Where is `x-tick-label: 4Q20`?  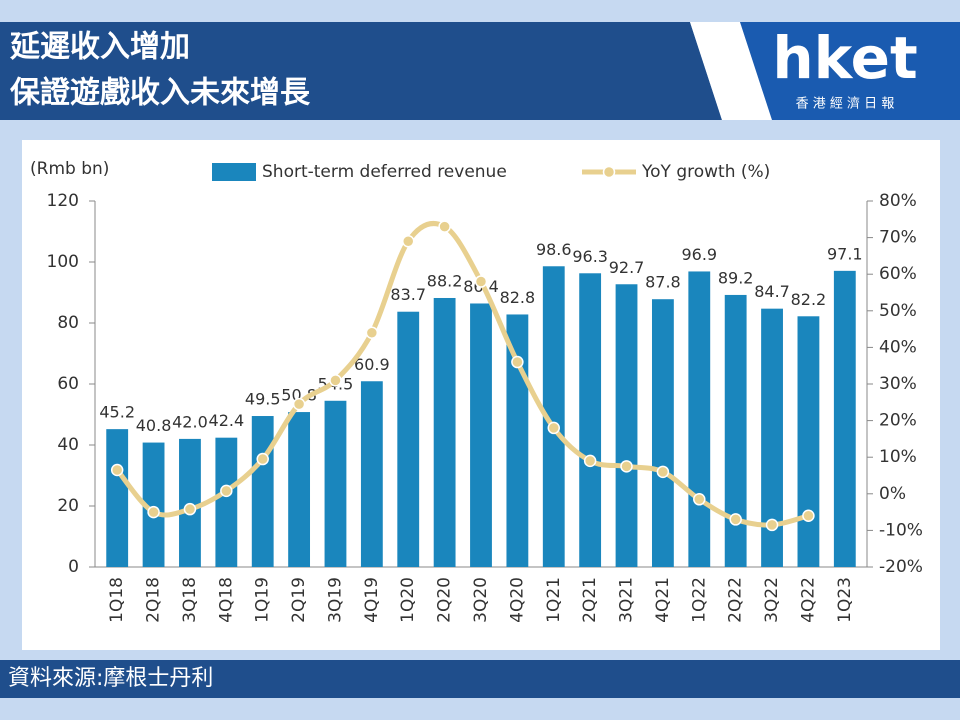 x-tick-label: 4Q20 is located at coordinates (517, 600).